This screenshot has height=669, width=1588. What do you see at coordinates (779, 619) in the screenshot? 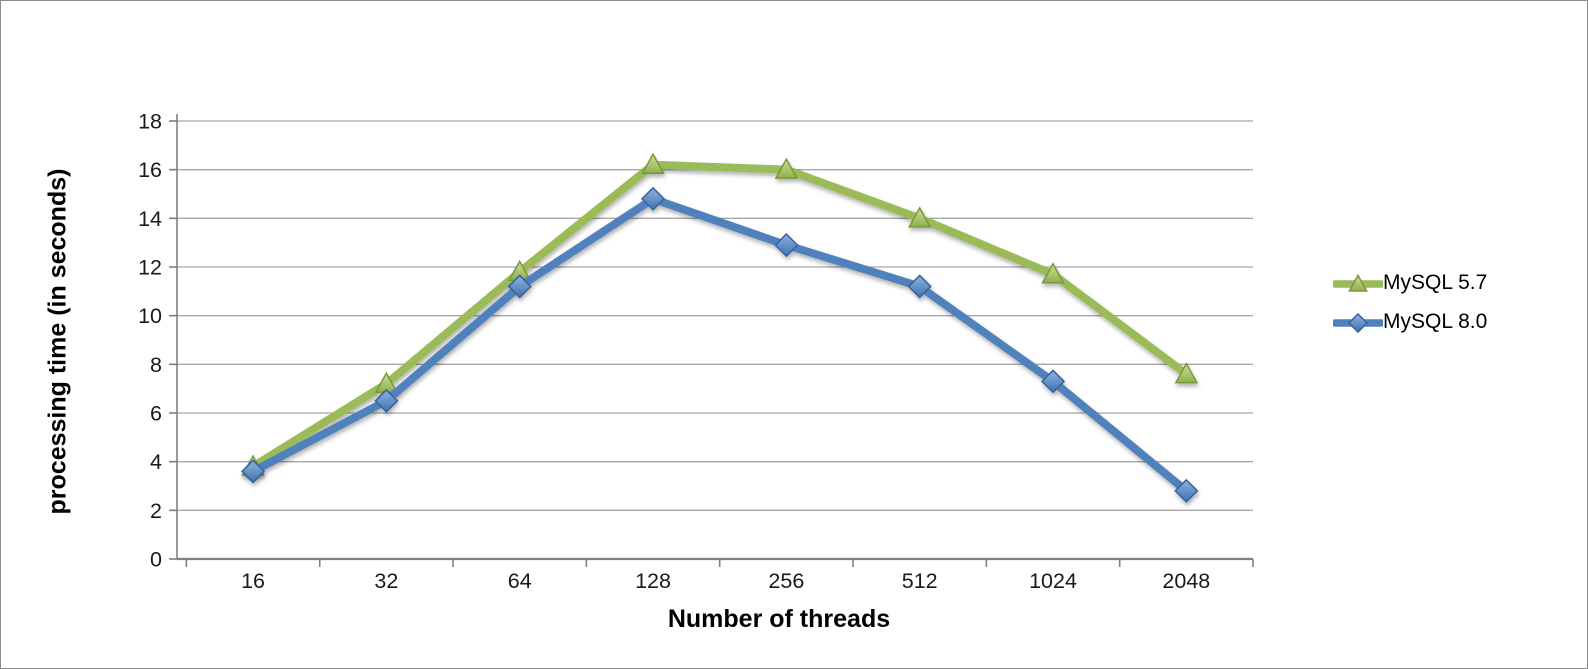
I see `x-axis-title: Number of threads` at bounding box center [779, 619].